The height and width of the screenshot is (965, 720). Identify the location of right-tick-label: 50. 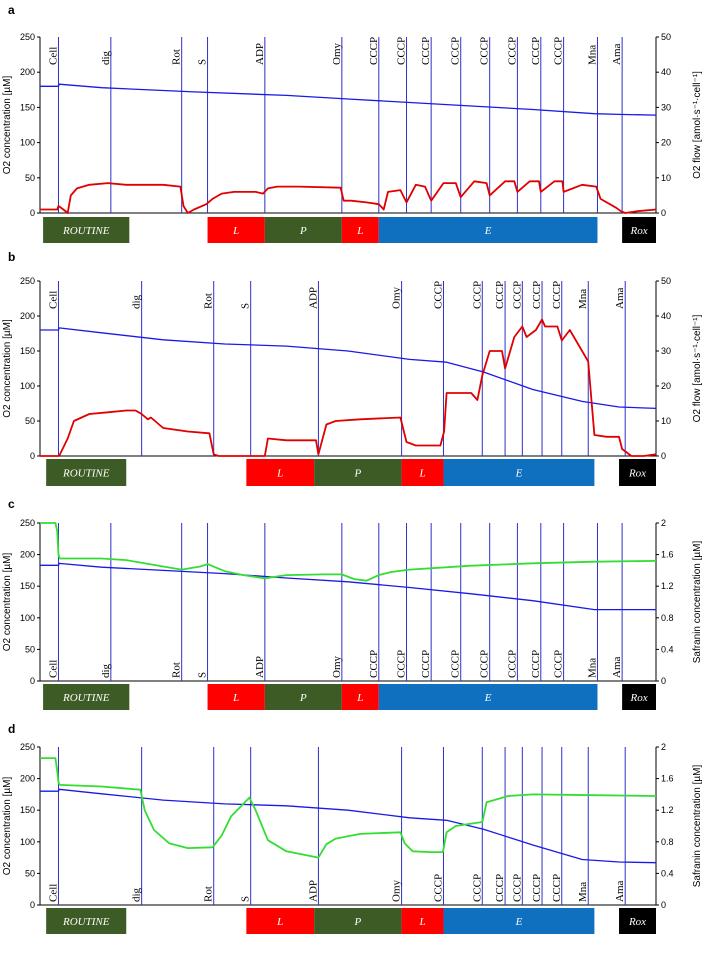
(666, 37).